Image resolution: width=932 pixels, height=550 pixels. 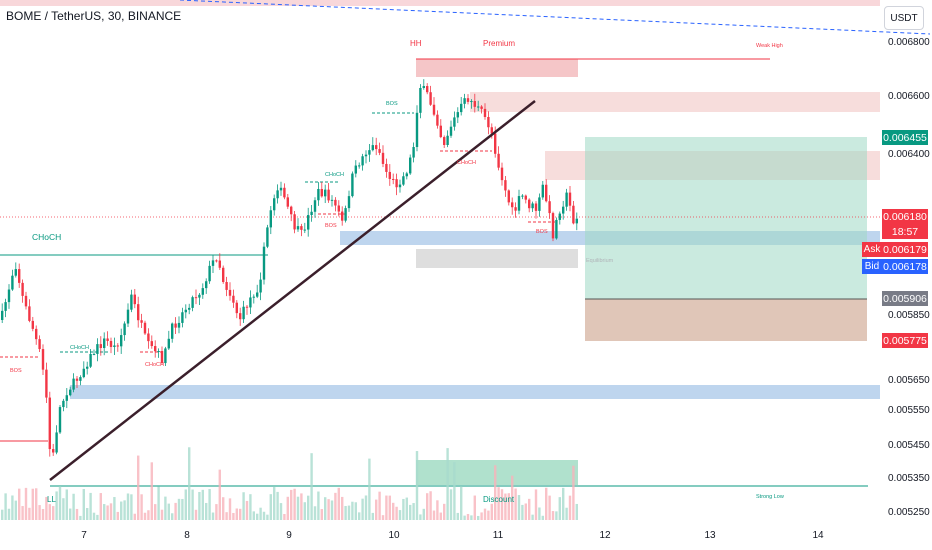 I want to click on symbol-title: BOME / TetherUS, 30, BINANCE, so click(x=94, y=16).